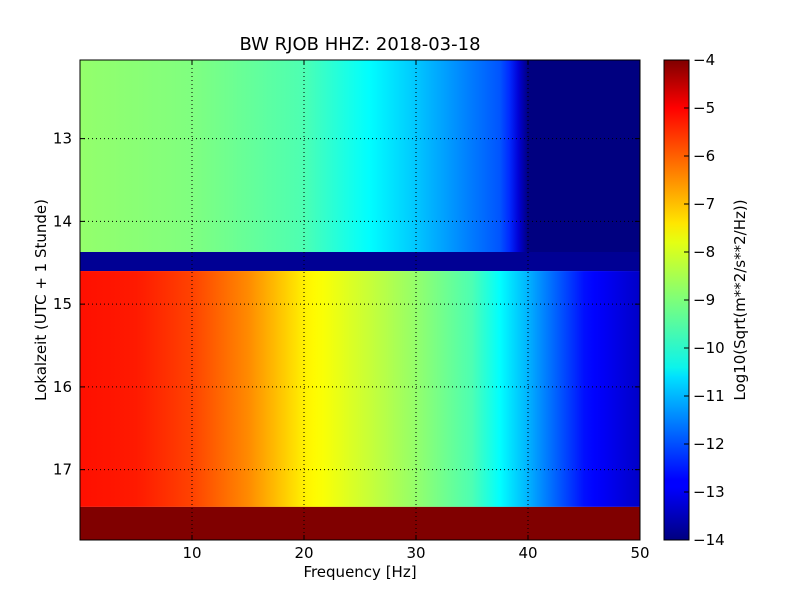 The height and width of the screenshot is (600, 800). I want to click on colorbar-tick-label: −8, so click(704, 252).